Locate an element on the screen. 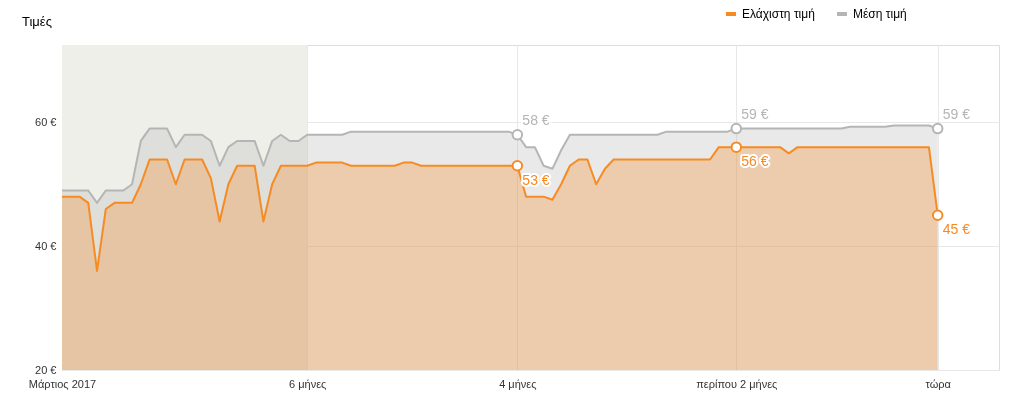 The height and width of the screenshot is (407, 1012). legend-label: Μέση τιμή is located at coordinates (880, 14).